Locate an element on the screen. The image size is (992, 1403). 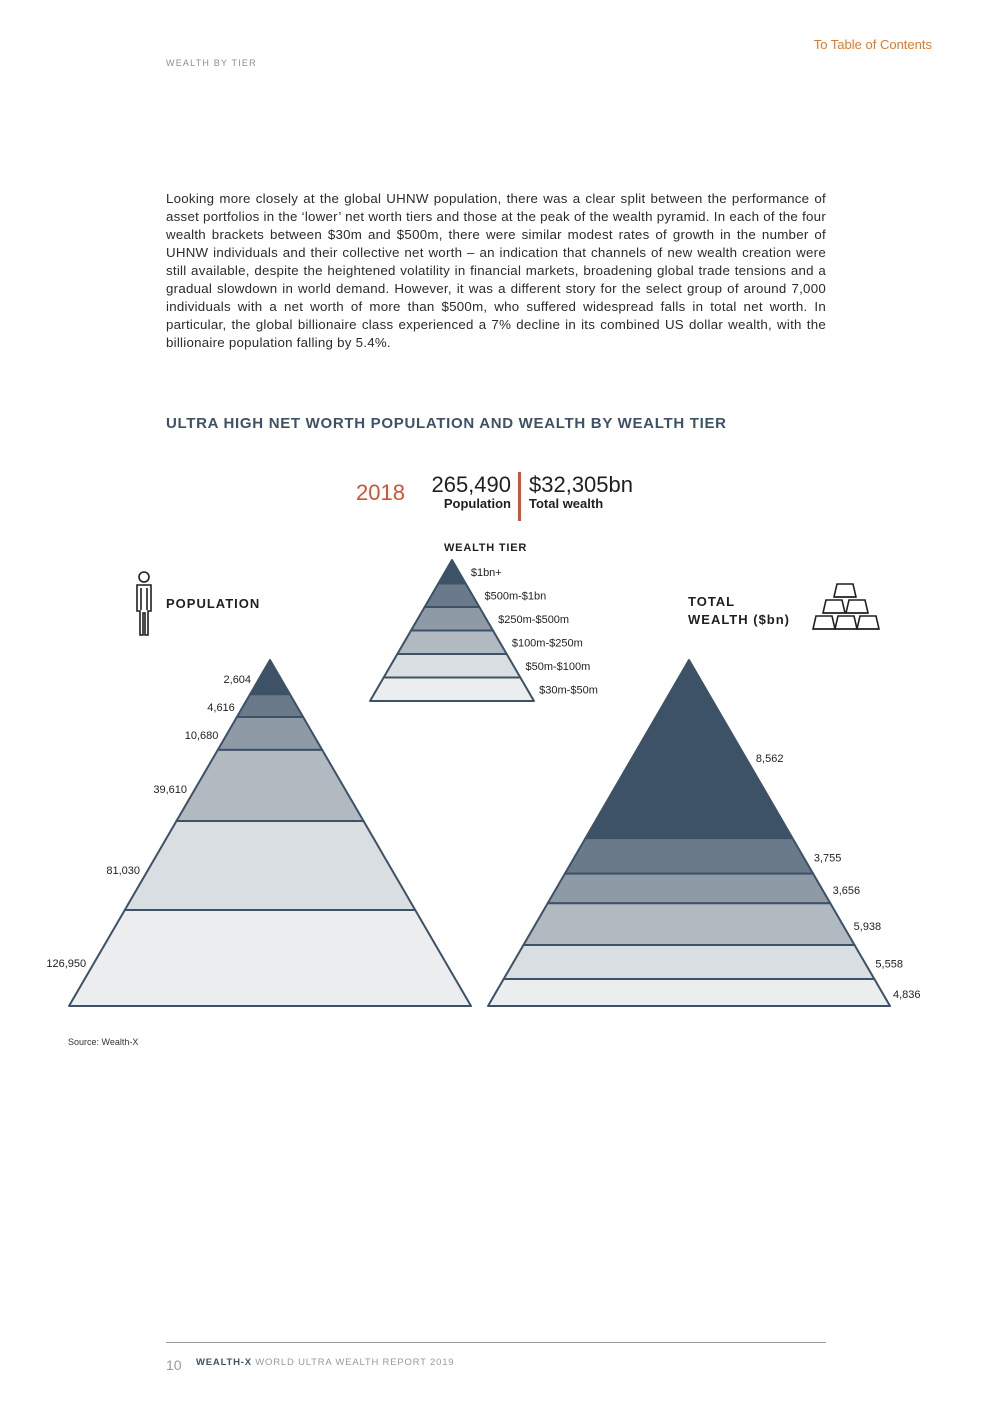
population-value-label-5: 126,950 is located at coordinates (66, 964).